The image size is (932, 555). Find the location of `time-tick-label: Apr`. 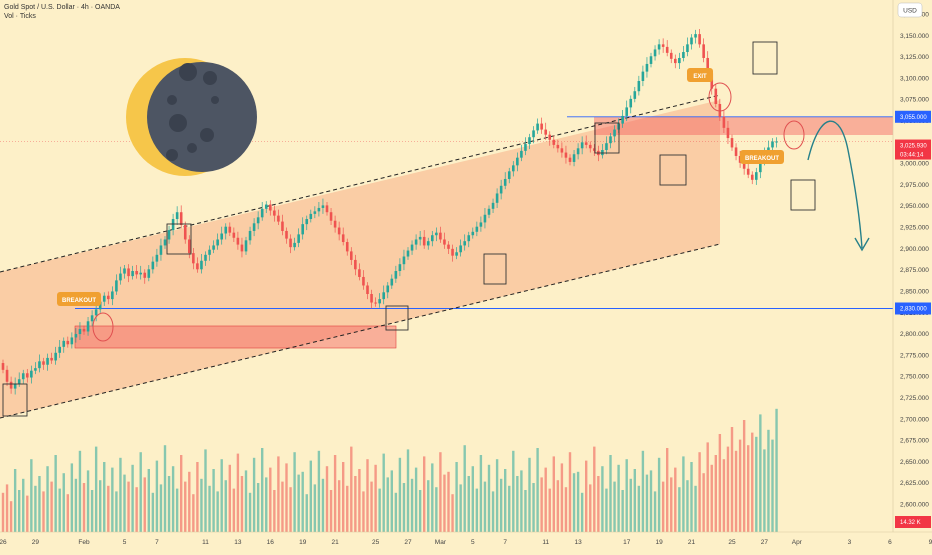

time-tick-label: Apr is located at coordinates (797, 542).